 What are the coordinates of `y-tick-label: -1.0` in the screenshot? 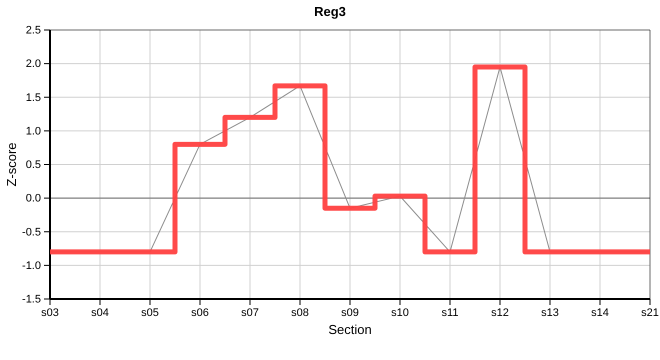 It's located at (31, 266).